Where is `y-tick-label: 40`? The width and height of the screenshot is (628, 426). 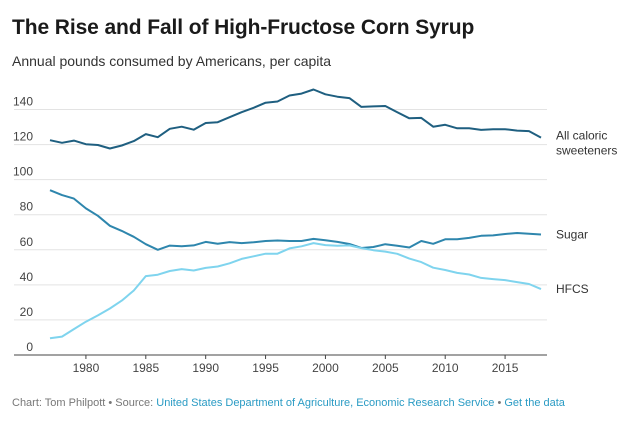 y-tick-label: 40 is located at coordinates (27, 277).